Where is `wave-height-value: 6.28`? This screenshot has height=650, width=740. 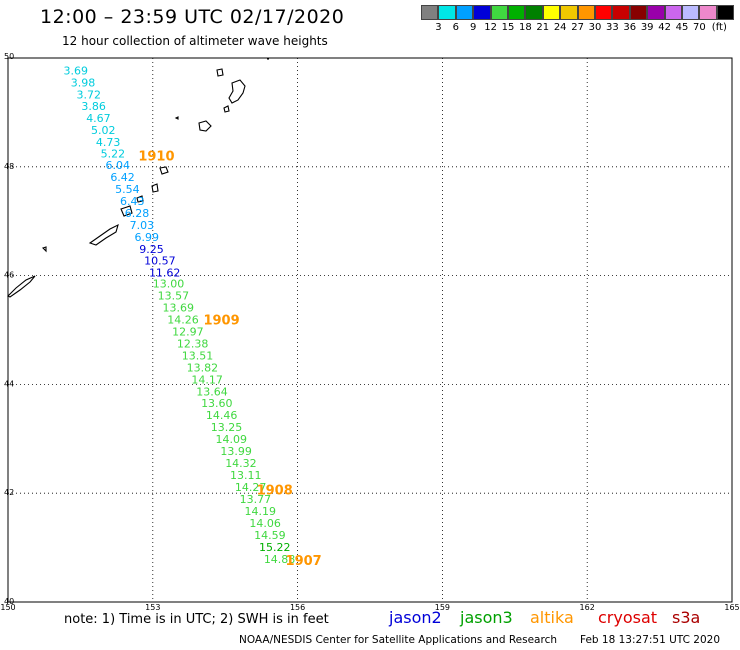
wave-height-value: 6.28 is located at coordinates (137, 213).